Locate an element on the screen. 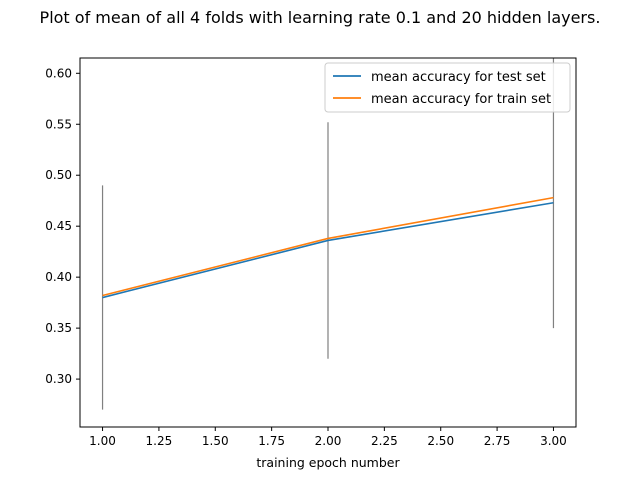 This screenshot has width=640, height=480. y-tick-label: 0.45 is located at coordinates (58, 226).